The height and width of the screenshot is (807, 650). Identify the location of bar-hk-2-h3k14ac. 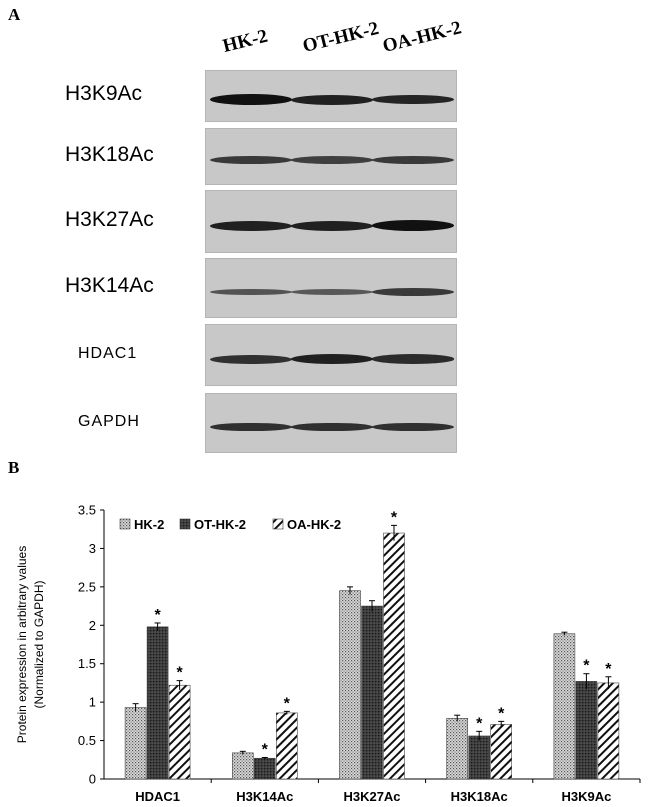
(243, 766).